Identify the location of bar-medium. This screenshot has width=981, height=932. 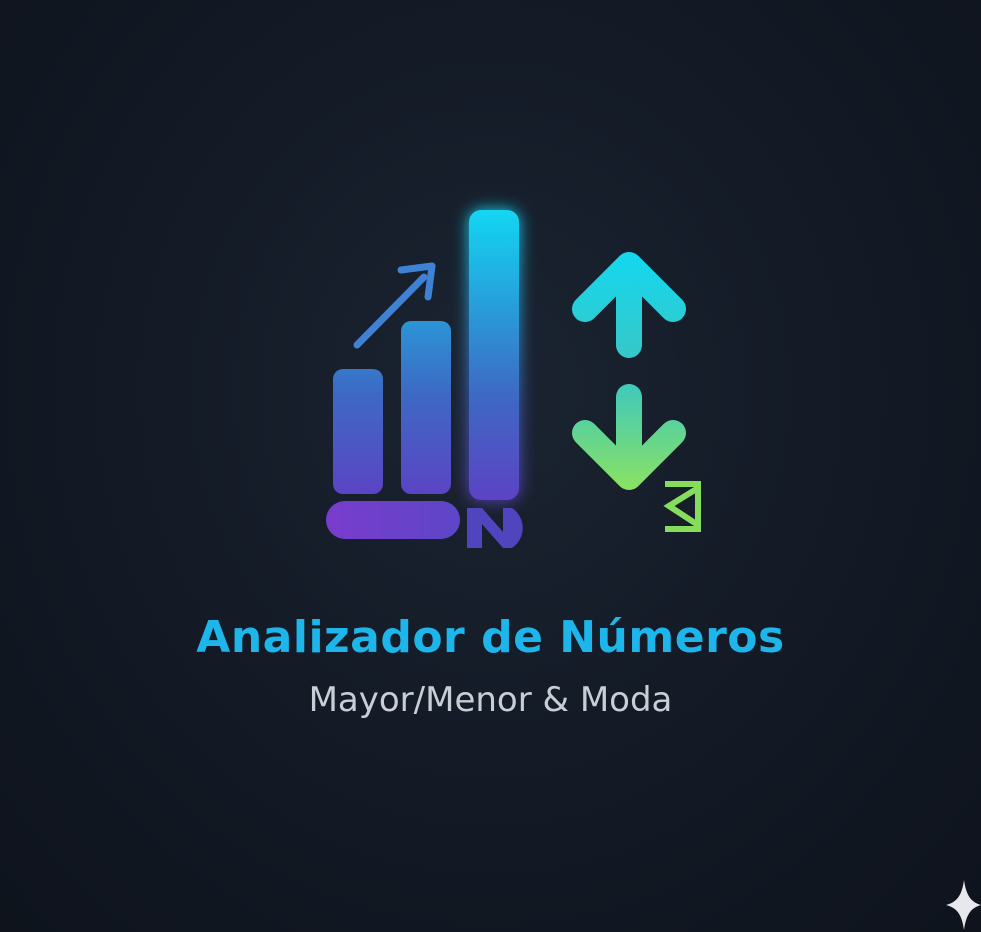
(426, 407).